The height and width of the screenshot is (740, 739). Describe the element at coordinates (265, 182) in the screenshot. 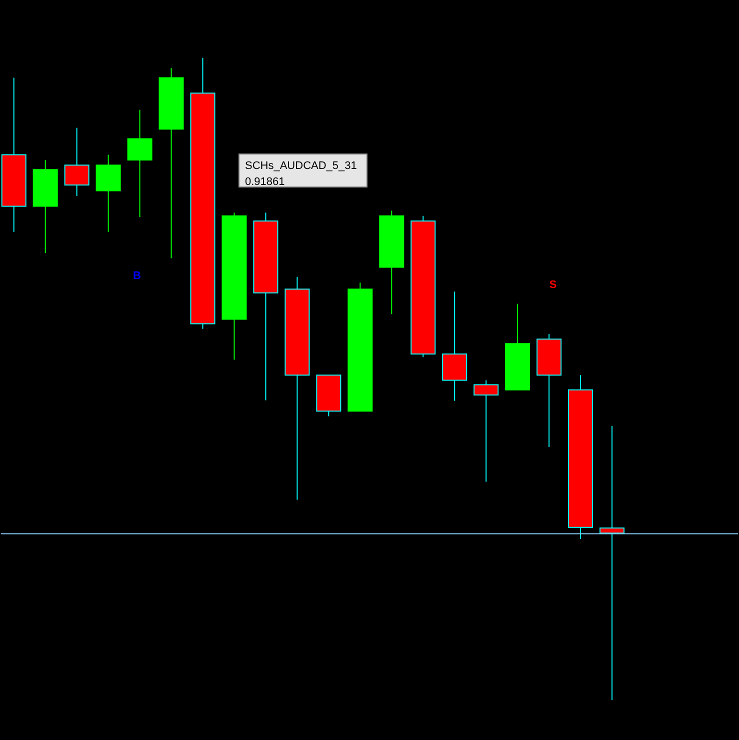

I see `annotation: 0.91861` at that location.